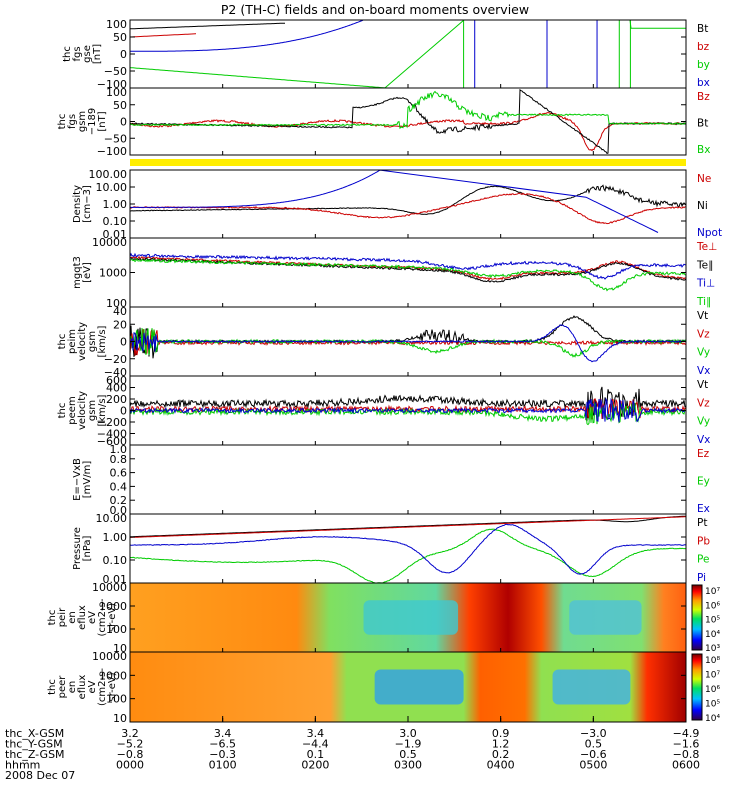  Describe the element at coordinates (702, 523) in the screenshot. I see `legend-pressure-0: Pt` at that location.